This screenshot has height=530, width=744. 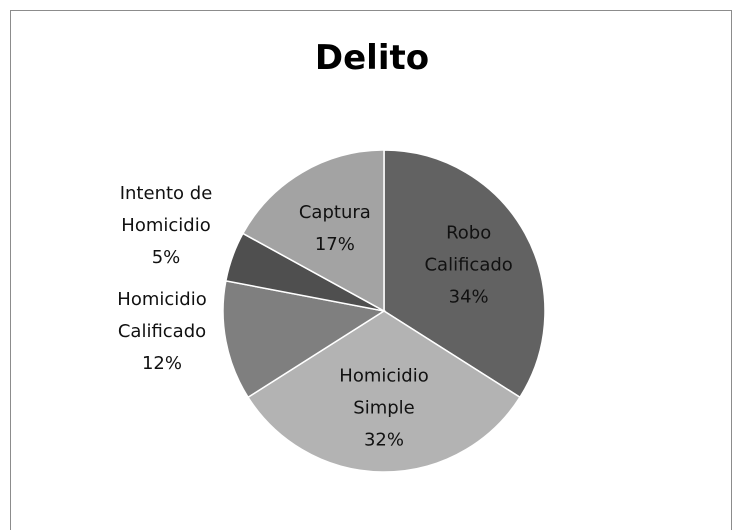 What do you see at coordinates (335, 212) in the screenshot?
I see `slice-name-label: Captura` at bounding box center [335, 212].